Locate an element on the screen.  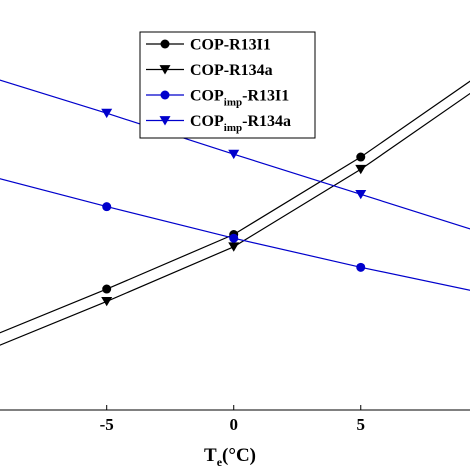
legend-entry-3: COPimp-R13I1 is located at coordinates (217, 98).